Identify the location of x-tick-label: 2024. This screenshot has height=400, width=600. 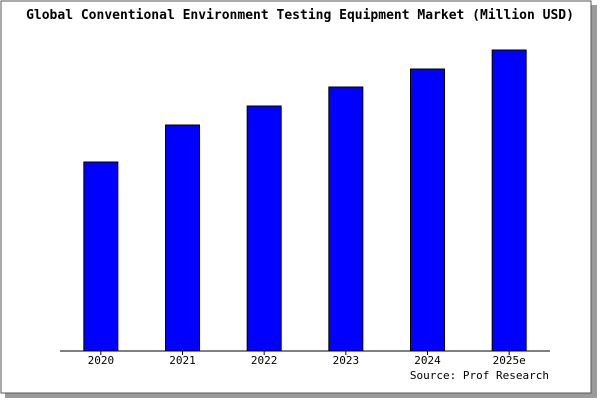
(427, 360).